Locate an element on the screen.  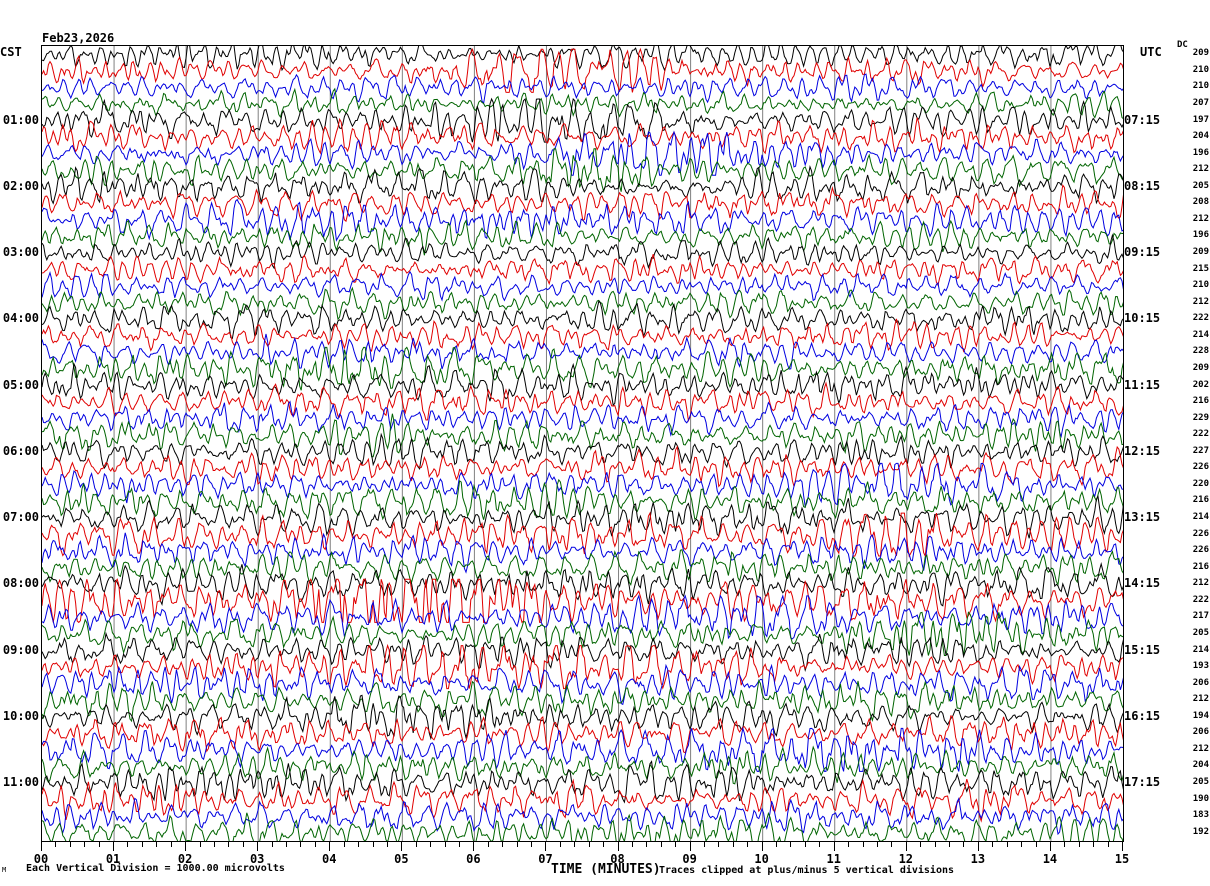
dc-value: 204 is located at coordinates (1200, 136).